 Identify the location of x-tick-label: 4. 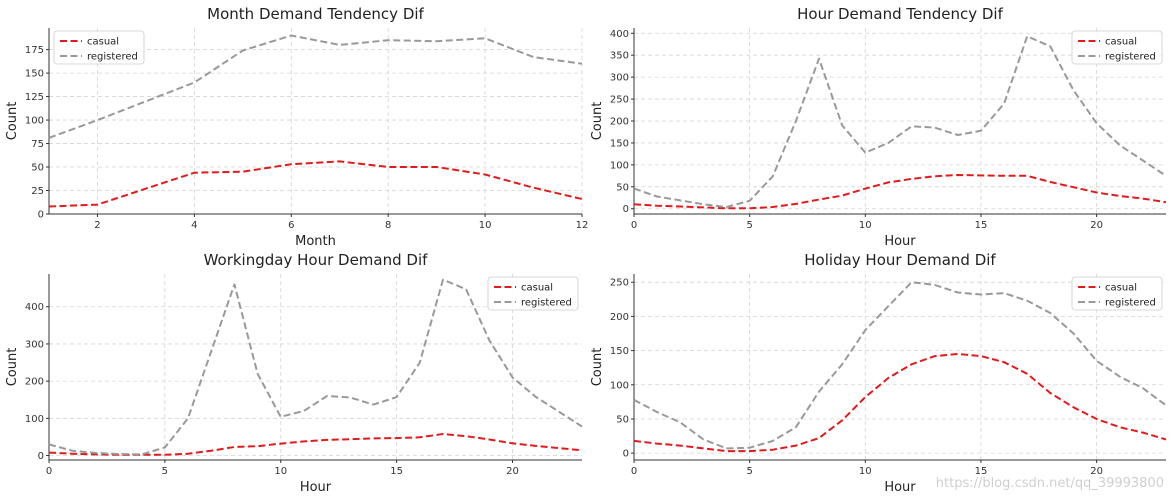
(194, 225).